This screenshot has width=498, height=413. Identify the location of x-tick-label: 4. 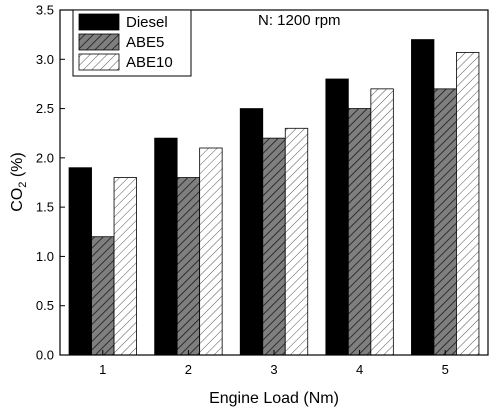
(359, 369).